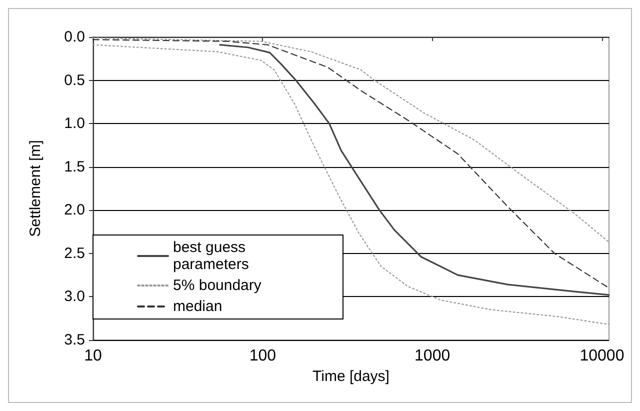 This screenshot has width=640, height=411. What do you see at coordinates (217, 285) in the screenshot?
I see `legend-label: 5% boundary` at bounding box center [217, 285].